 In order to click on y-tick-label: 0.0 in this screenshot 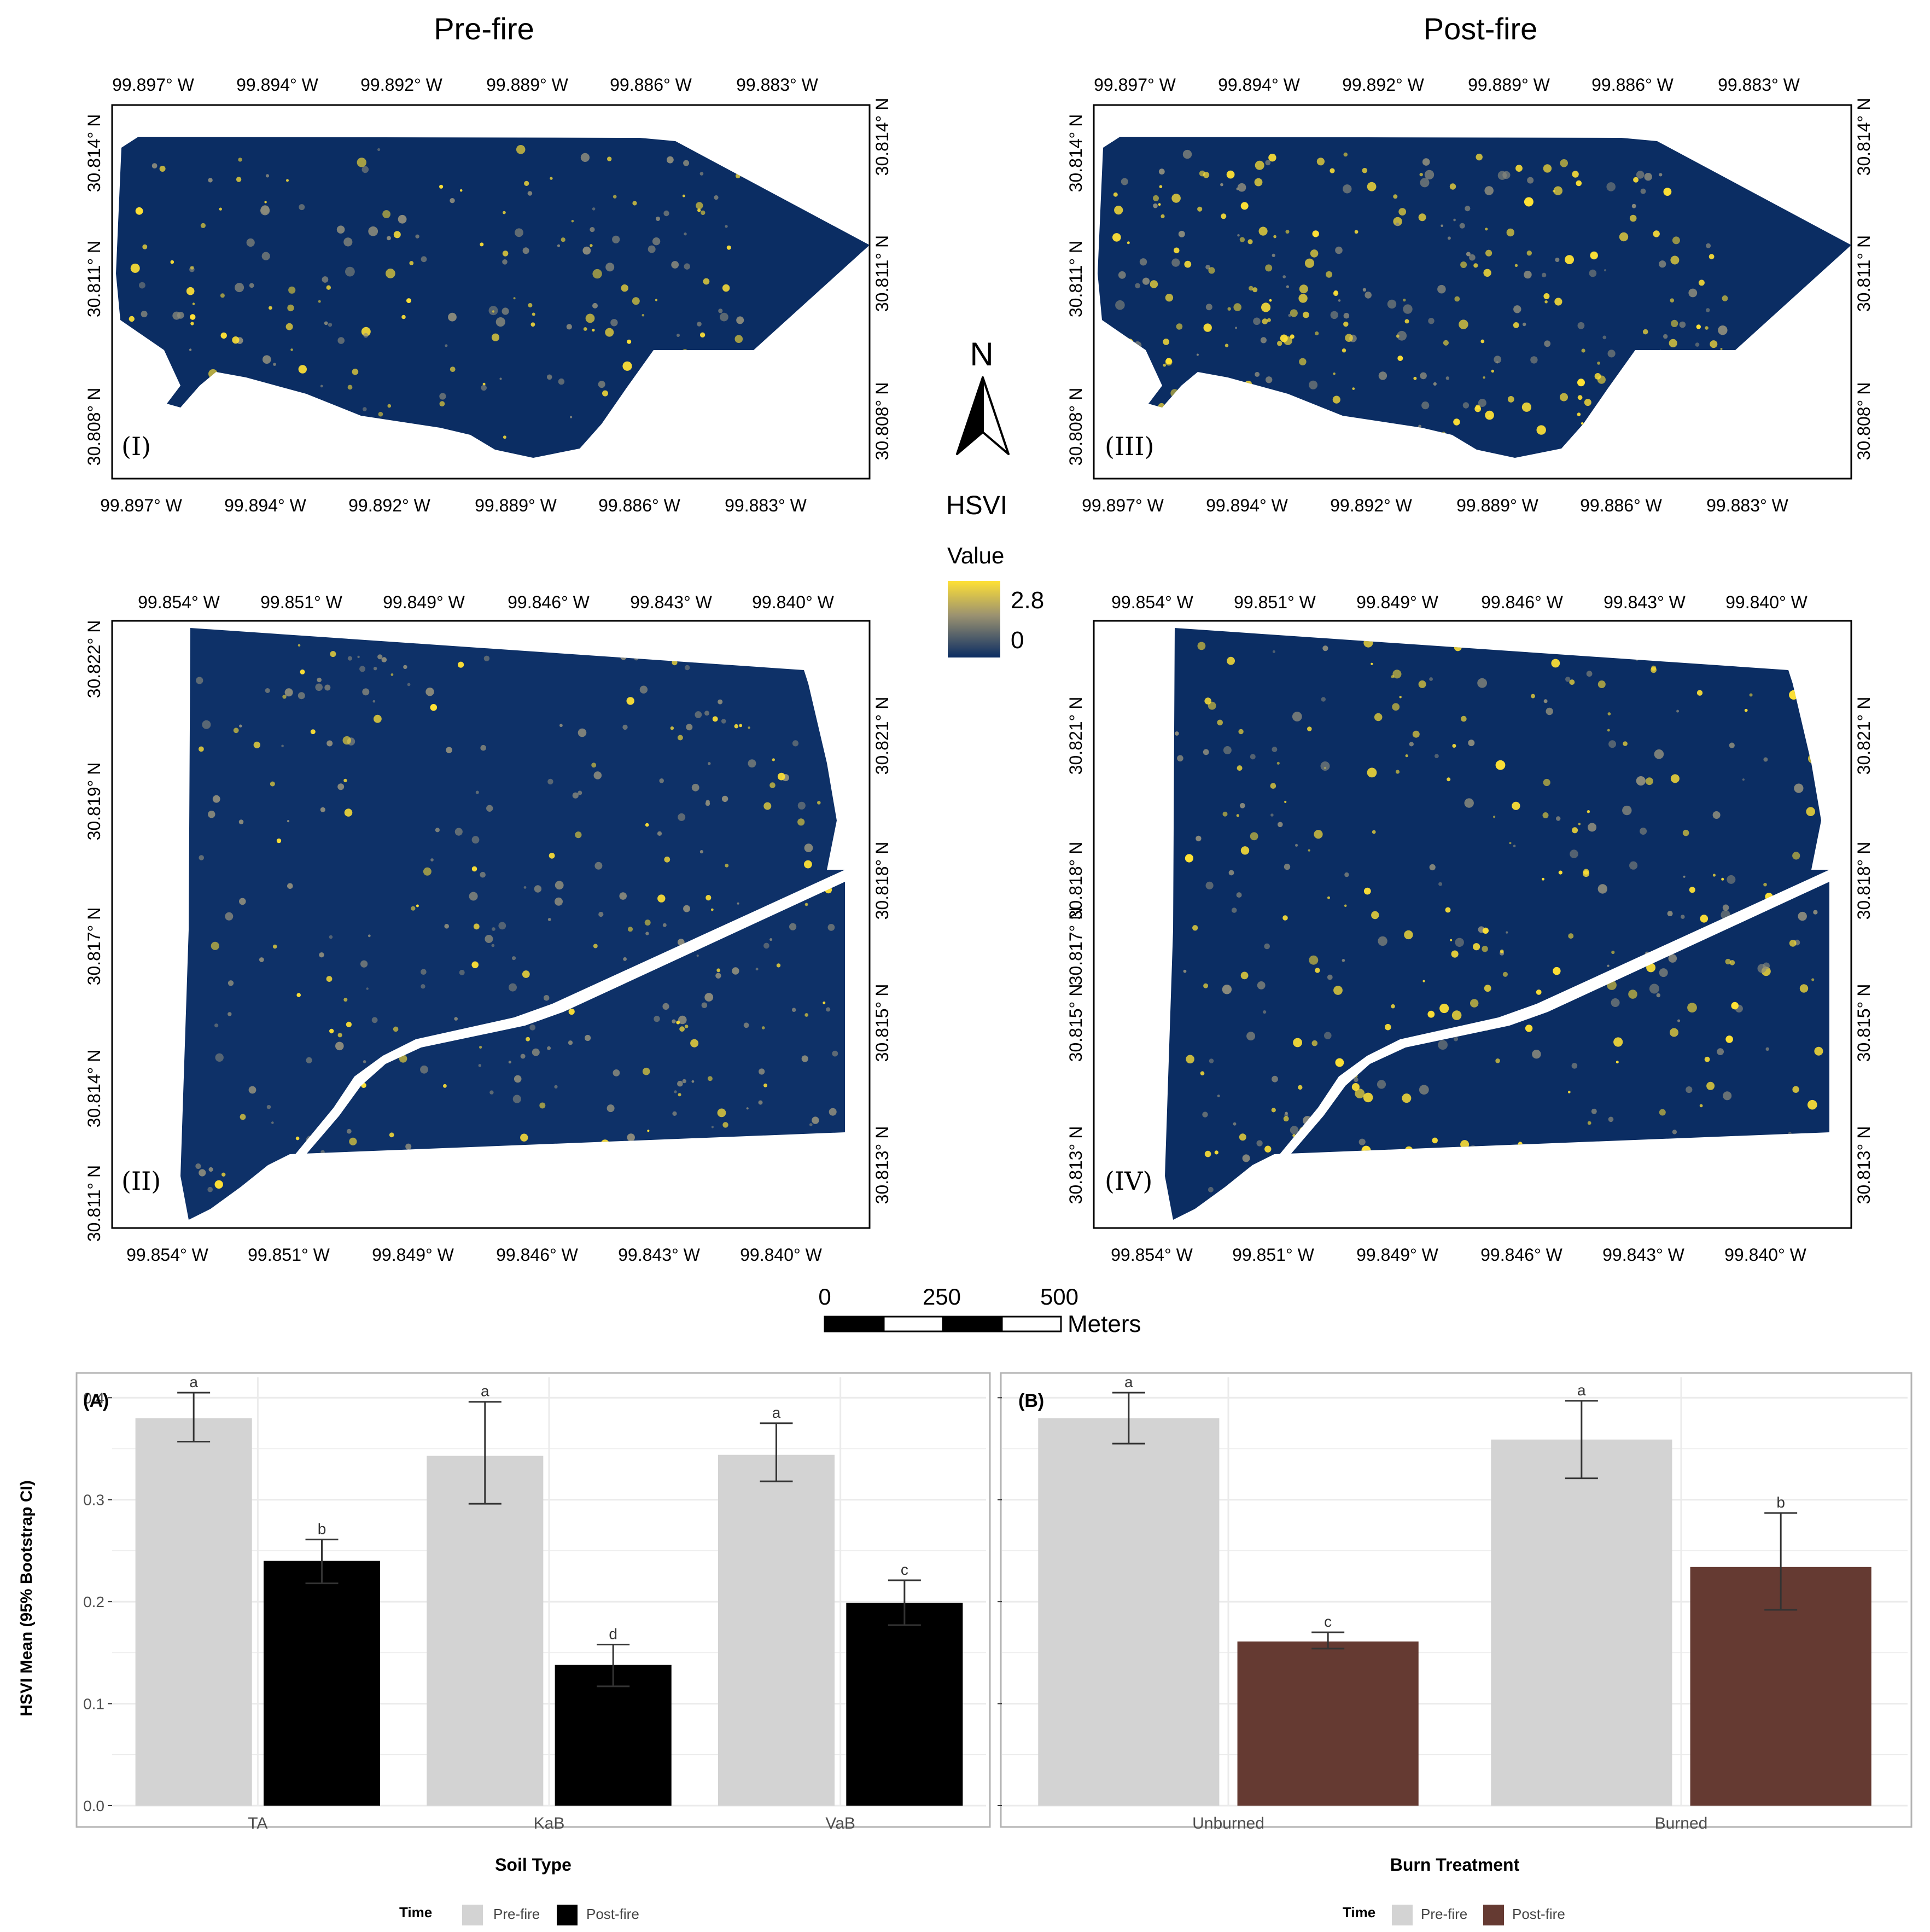, I will do `click(93, 1805)`.